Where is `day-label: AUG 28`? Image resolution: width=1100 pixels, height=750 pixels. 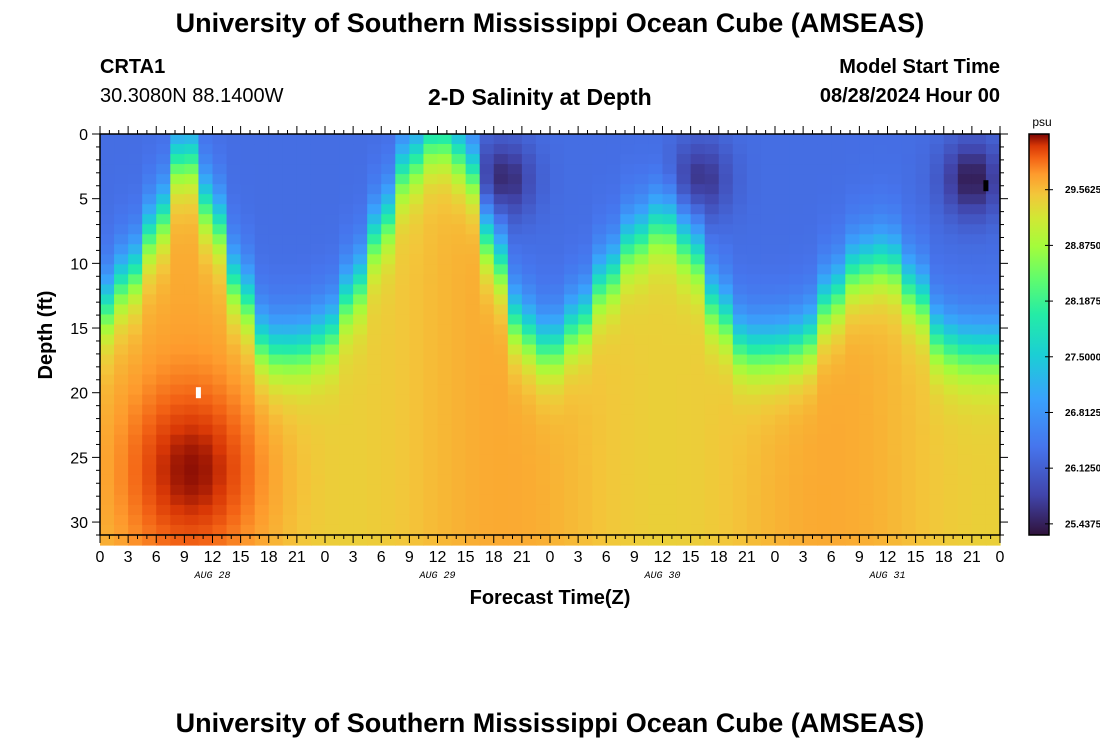 day-label: AUG 28 is located at coordinates (211, 576).